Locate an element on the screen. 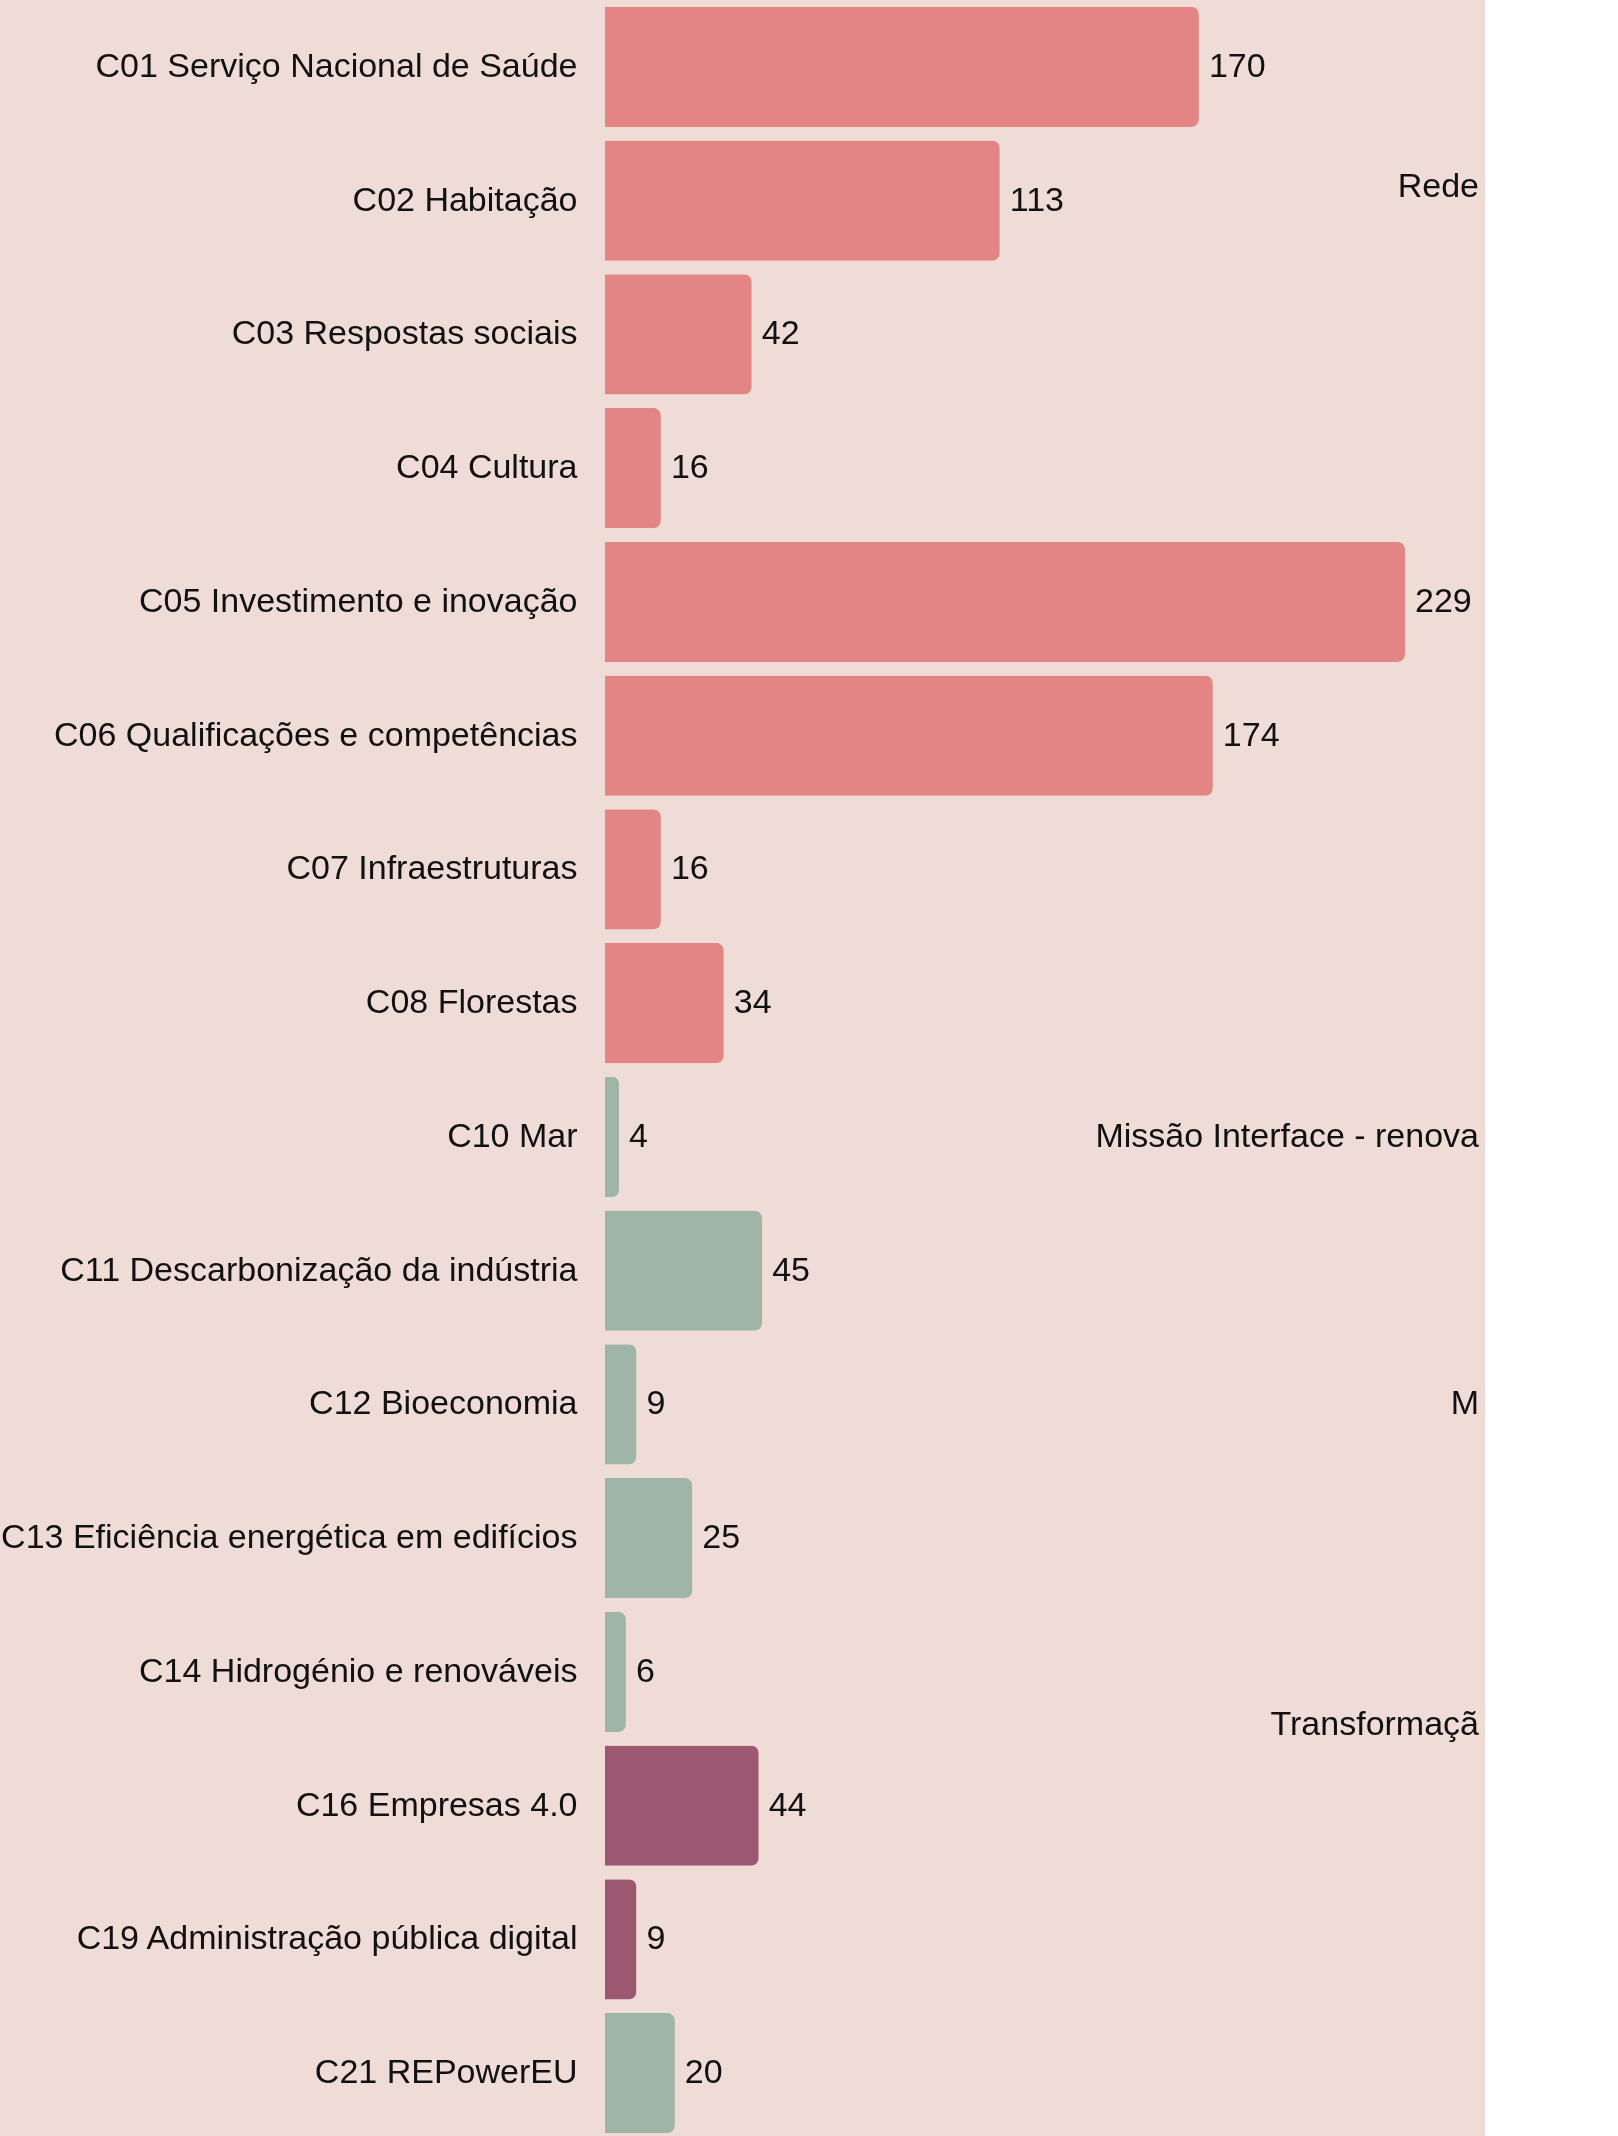  text: M is located at coordinates (1464, 1402).